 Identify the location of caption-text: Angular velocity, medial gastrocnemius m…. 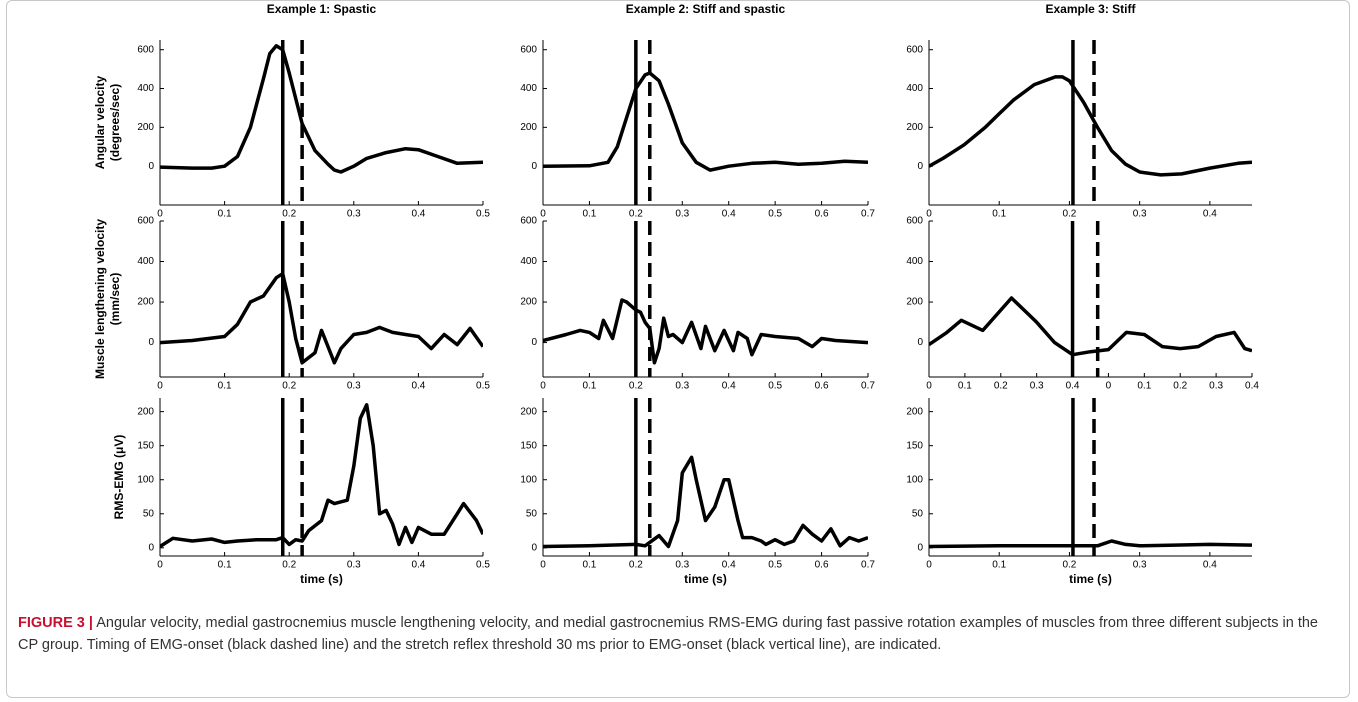
(668, 634).